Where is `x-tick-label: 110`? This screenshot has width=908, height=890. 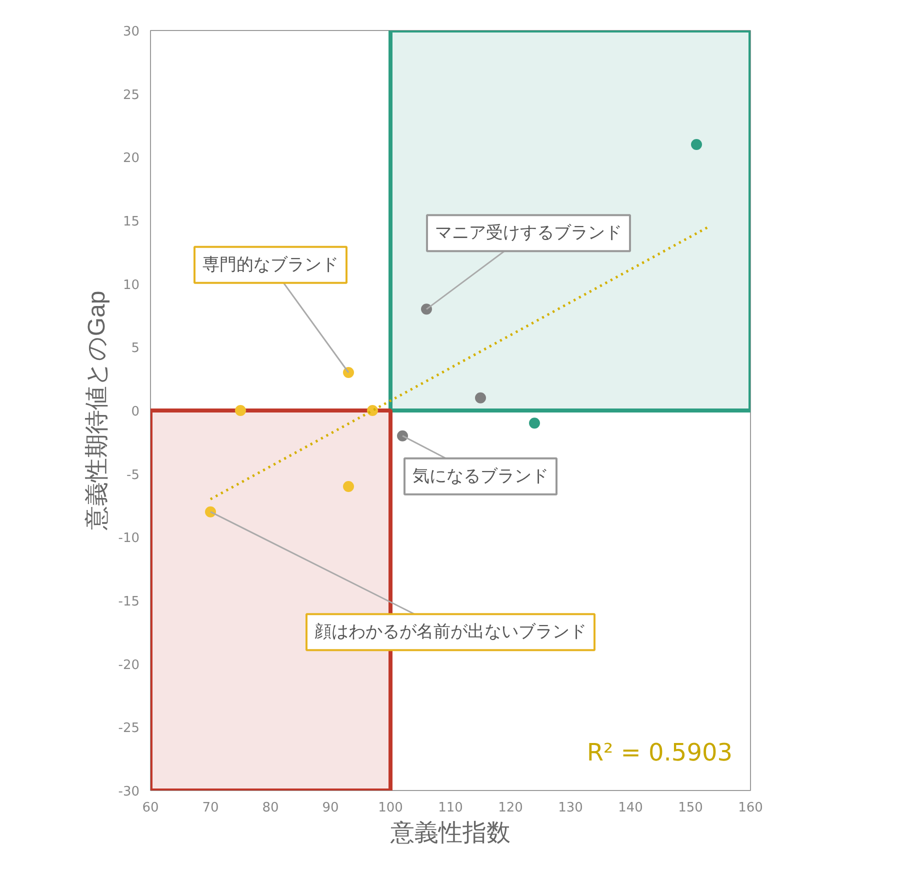 x-tick-label: 110 is located at coordinates (450, 808).